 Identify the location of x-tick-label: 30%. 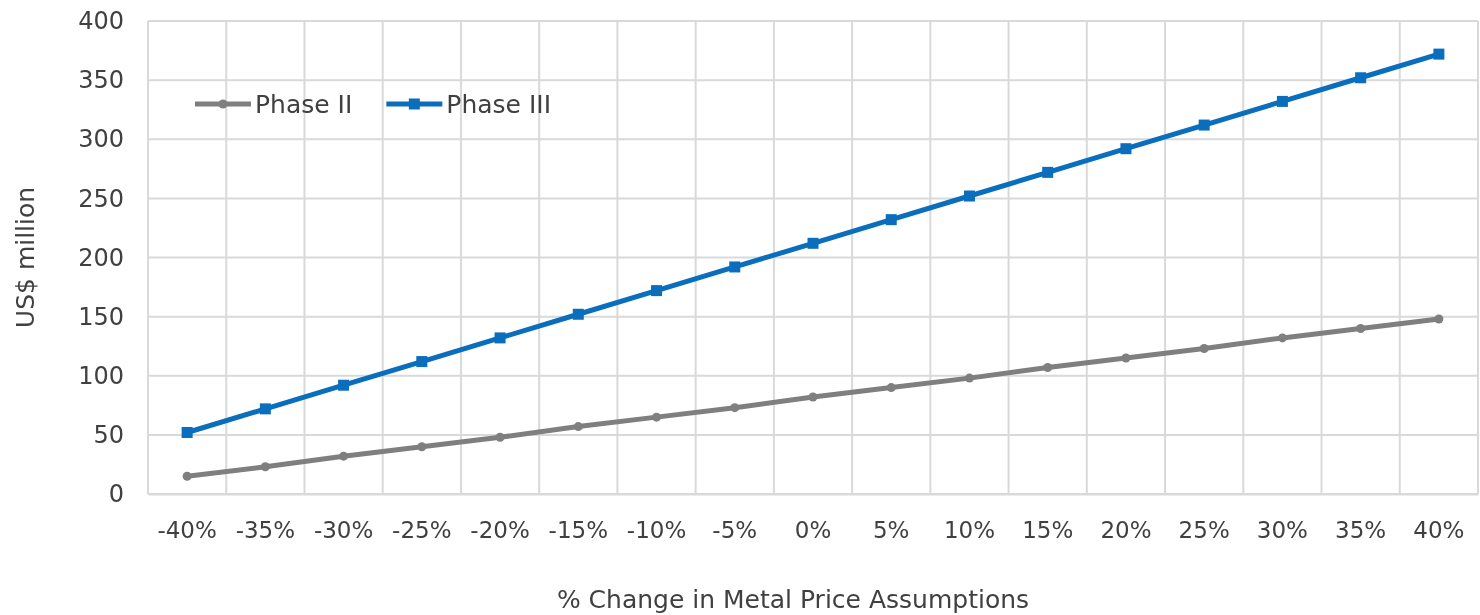
(1282, 530).